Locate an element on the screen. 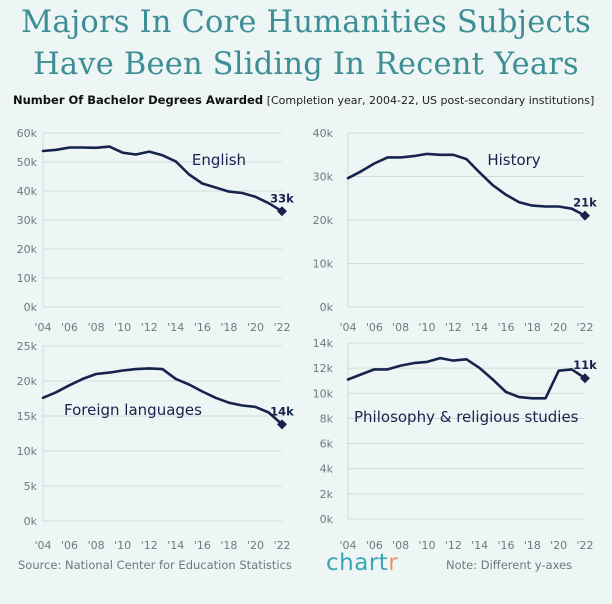  english-x-tick-label: '08 is located at coordinates (96, 327).